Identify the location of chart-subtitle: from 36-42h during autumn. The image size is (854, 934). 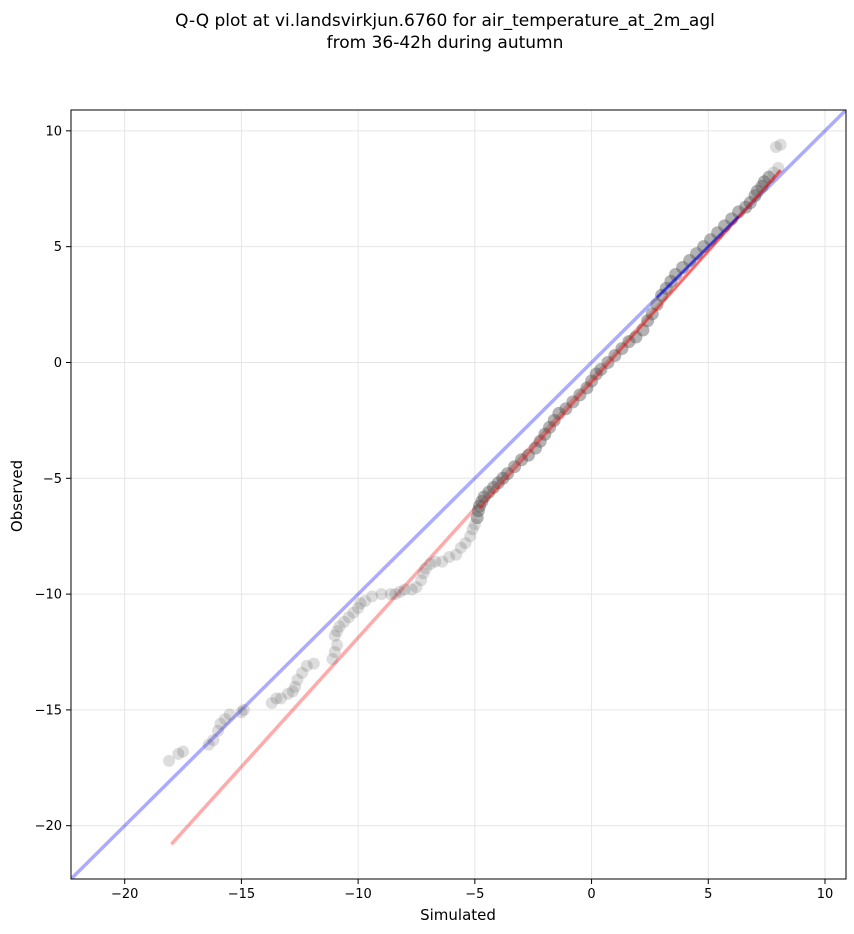
(445, 43).